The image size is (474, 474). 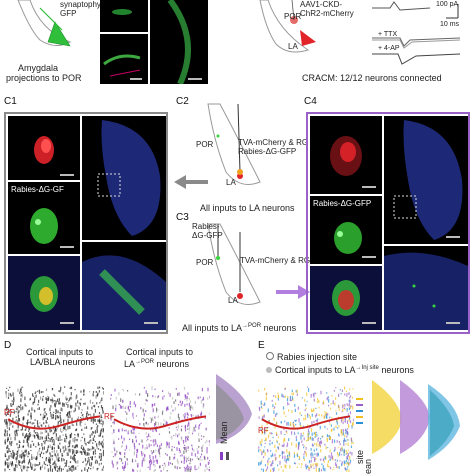 I want to click on c3-la-label: LA, so click(x=233, y=300).